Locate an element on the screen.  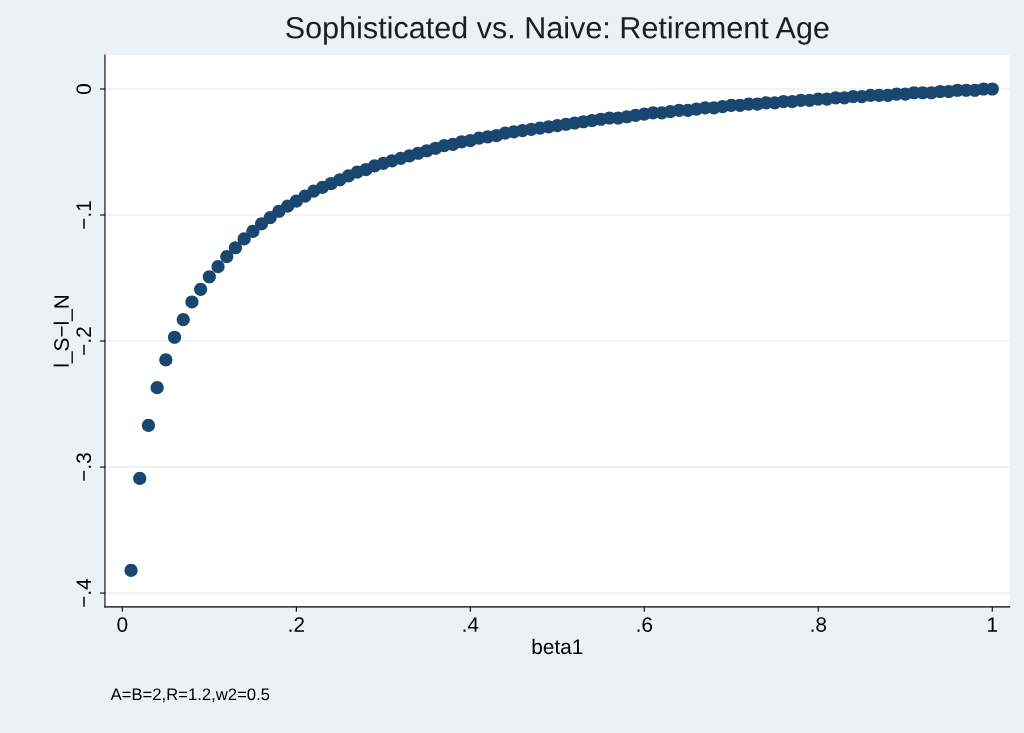
chart-title: Sophisticated vs. Naive: Retirement Age is located at coordinates (557, 30).